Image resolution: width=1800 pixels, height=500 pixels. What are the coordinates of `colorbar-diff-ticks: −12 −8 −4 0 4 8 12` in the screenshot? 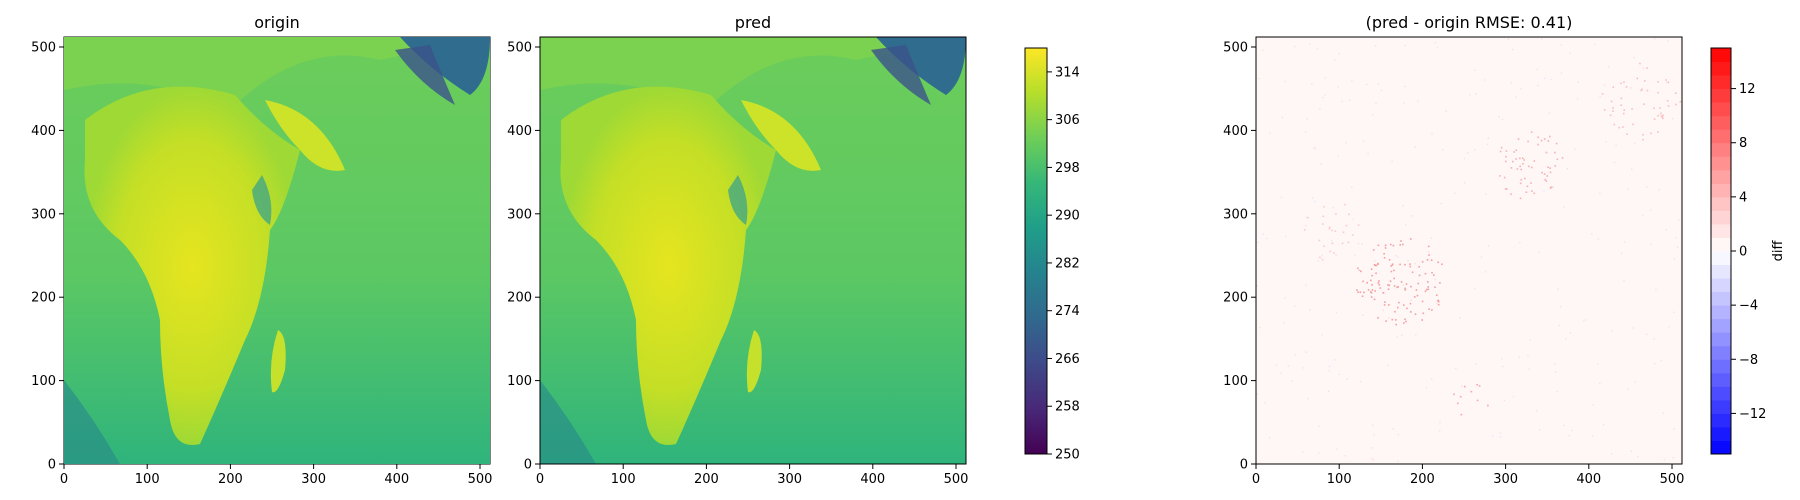 It's located at (1748, 252).